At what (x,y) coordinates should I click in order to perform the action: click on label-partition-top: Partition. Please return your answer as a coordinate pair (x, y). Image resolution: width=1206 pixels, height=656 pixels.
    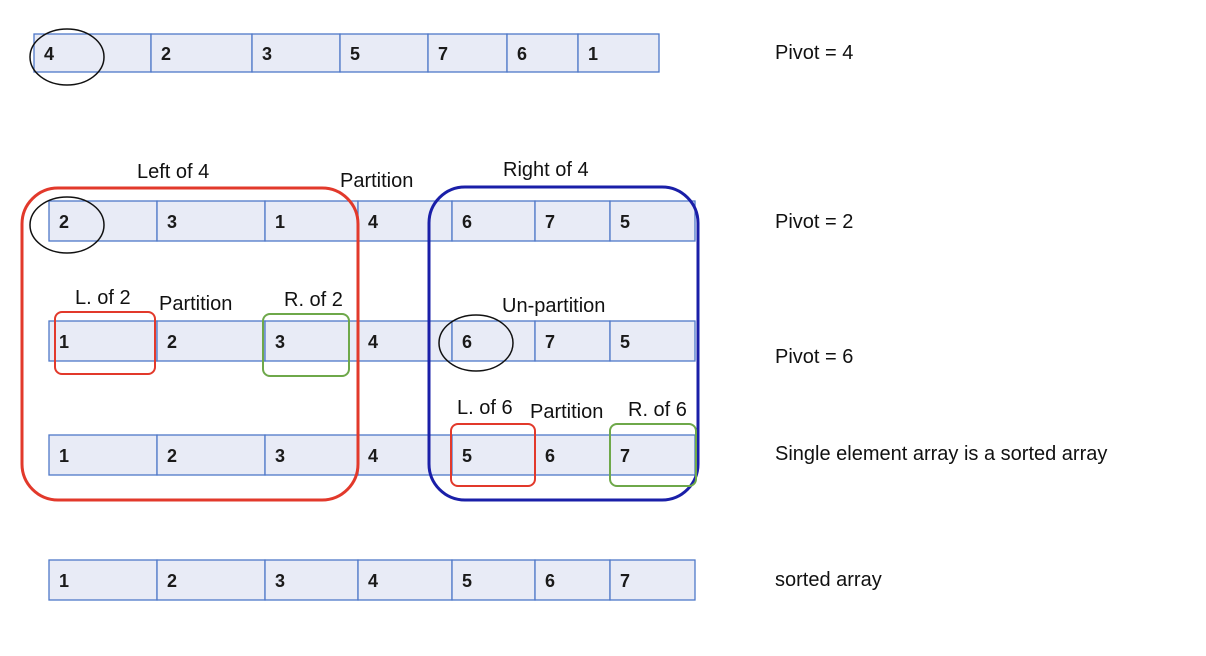
    Looking at the image, I should click on (376, 181).